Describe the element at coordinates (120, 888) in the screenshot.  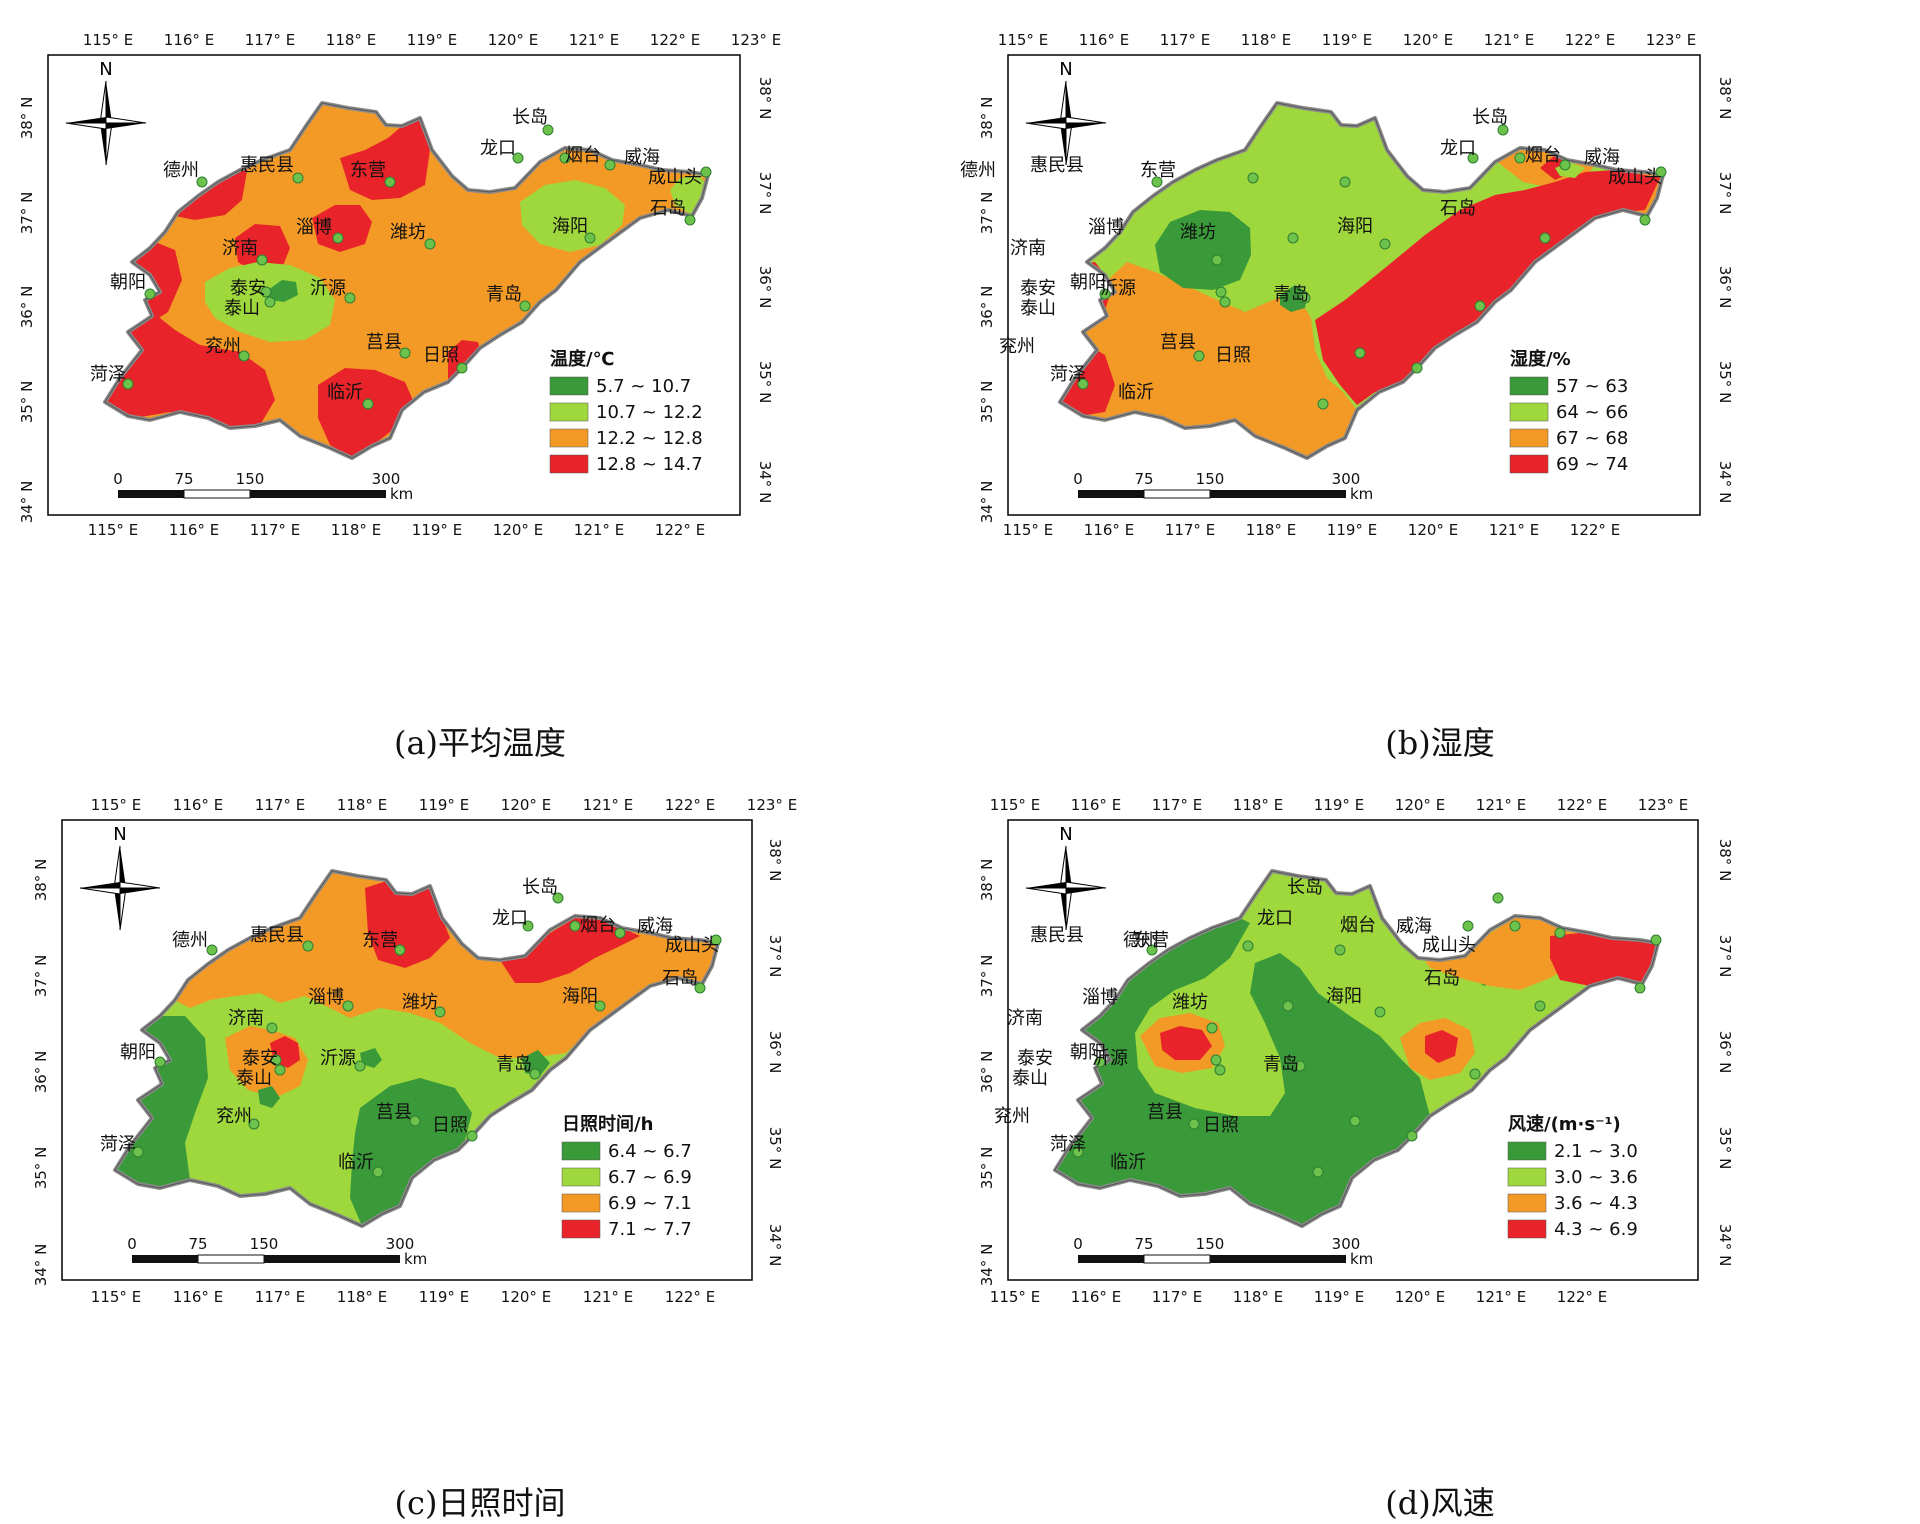
I see `north-arrow-icon` at that location.